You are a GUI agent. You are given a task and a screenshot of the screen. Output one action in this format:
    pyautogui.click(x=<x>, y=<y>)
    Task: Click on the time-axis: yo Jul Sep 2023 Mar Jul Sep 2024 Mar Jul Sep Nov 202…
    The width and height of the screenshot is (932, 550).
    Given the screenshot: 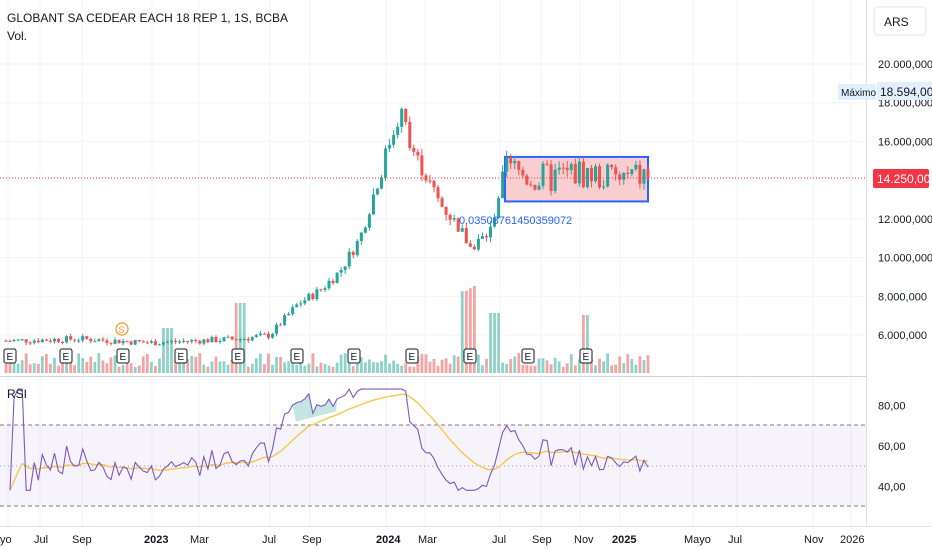 What is the action you would take?
    pyautogui.click(x=432, y=540)
    